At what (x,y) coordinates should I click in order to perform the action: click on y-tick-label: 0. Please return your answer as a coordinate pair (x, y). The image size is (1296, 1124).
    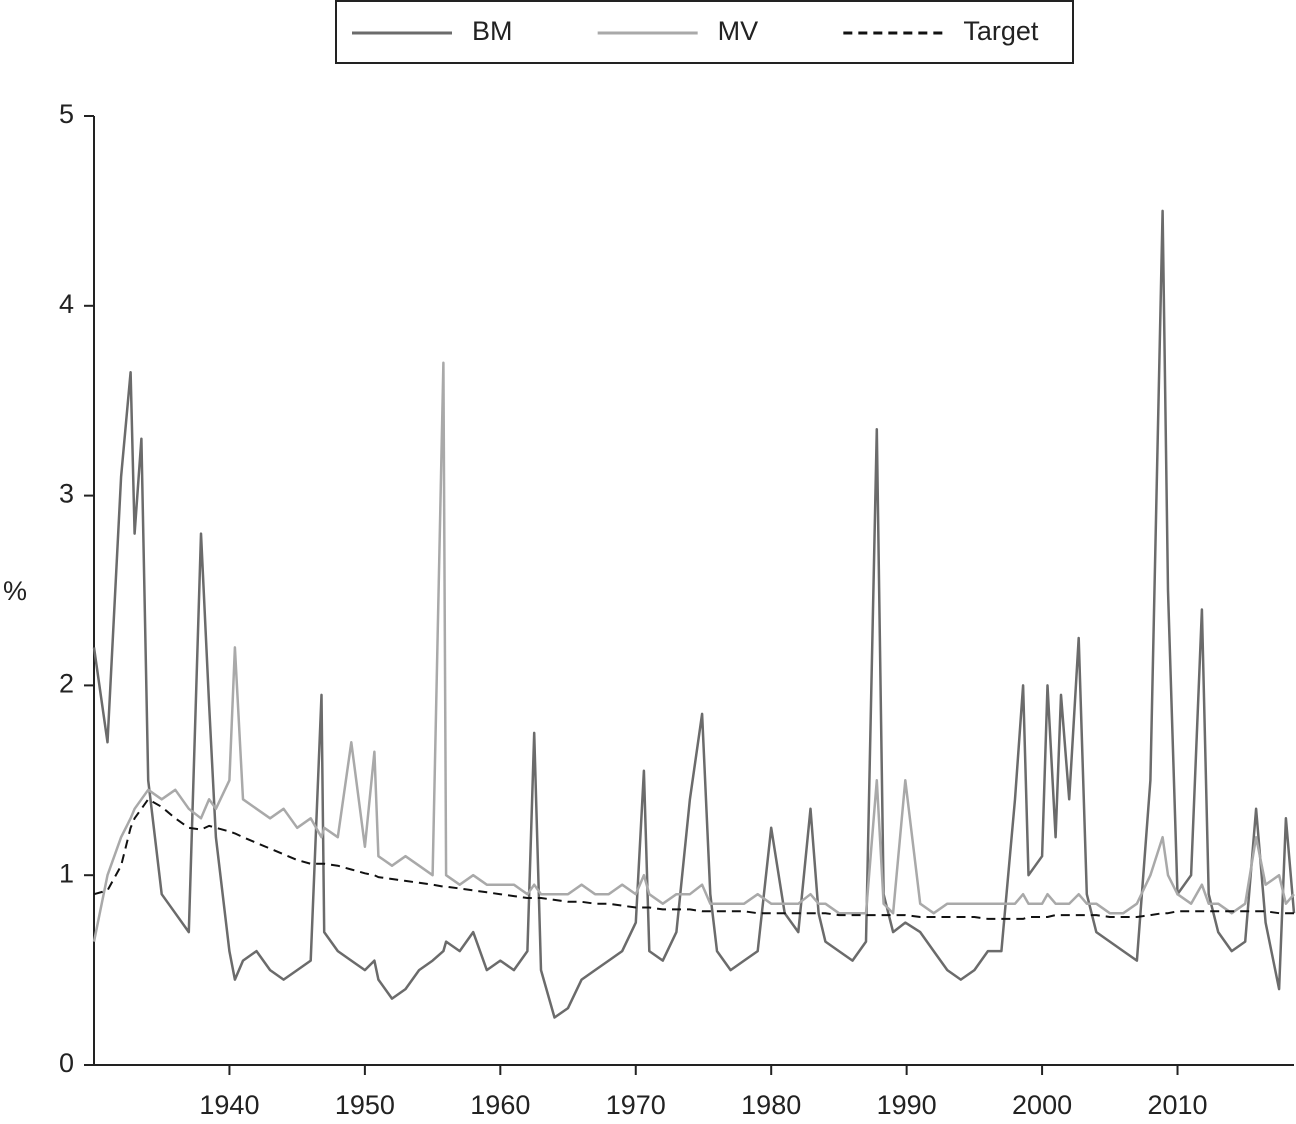
    Looking at the image, I should click on (66, 1063).